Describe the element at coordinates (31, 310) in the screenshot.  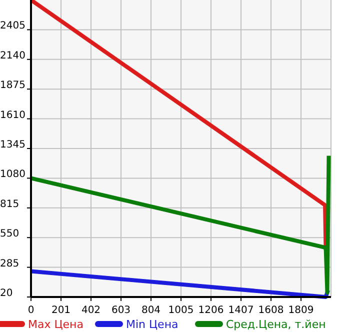
I see `x-tick-label: 0` at that location.